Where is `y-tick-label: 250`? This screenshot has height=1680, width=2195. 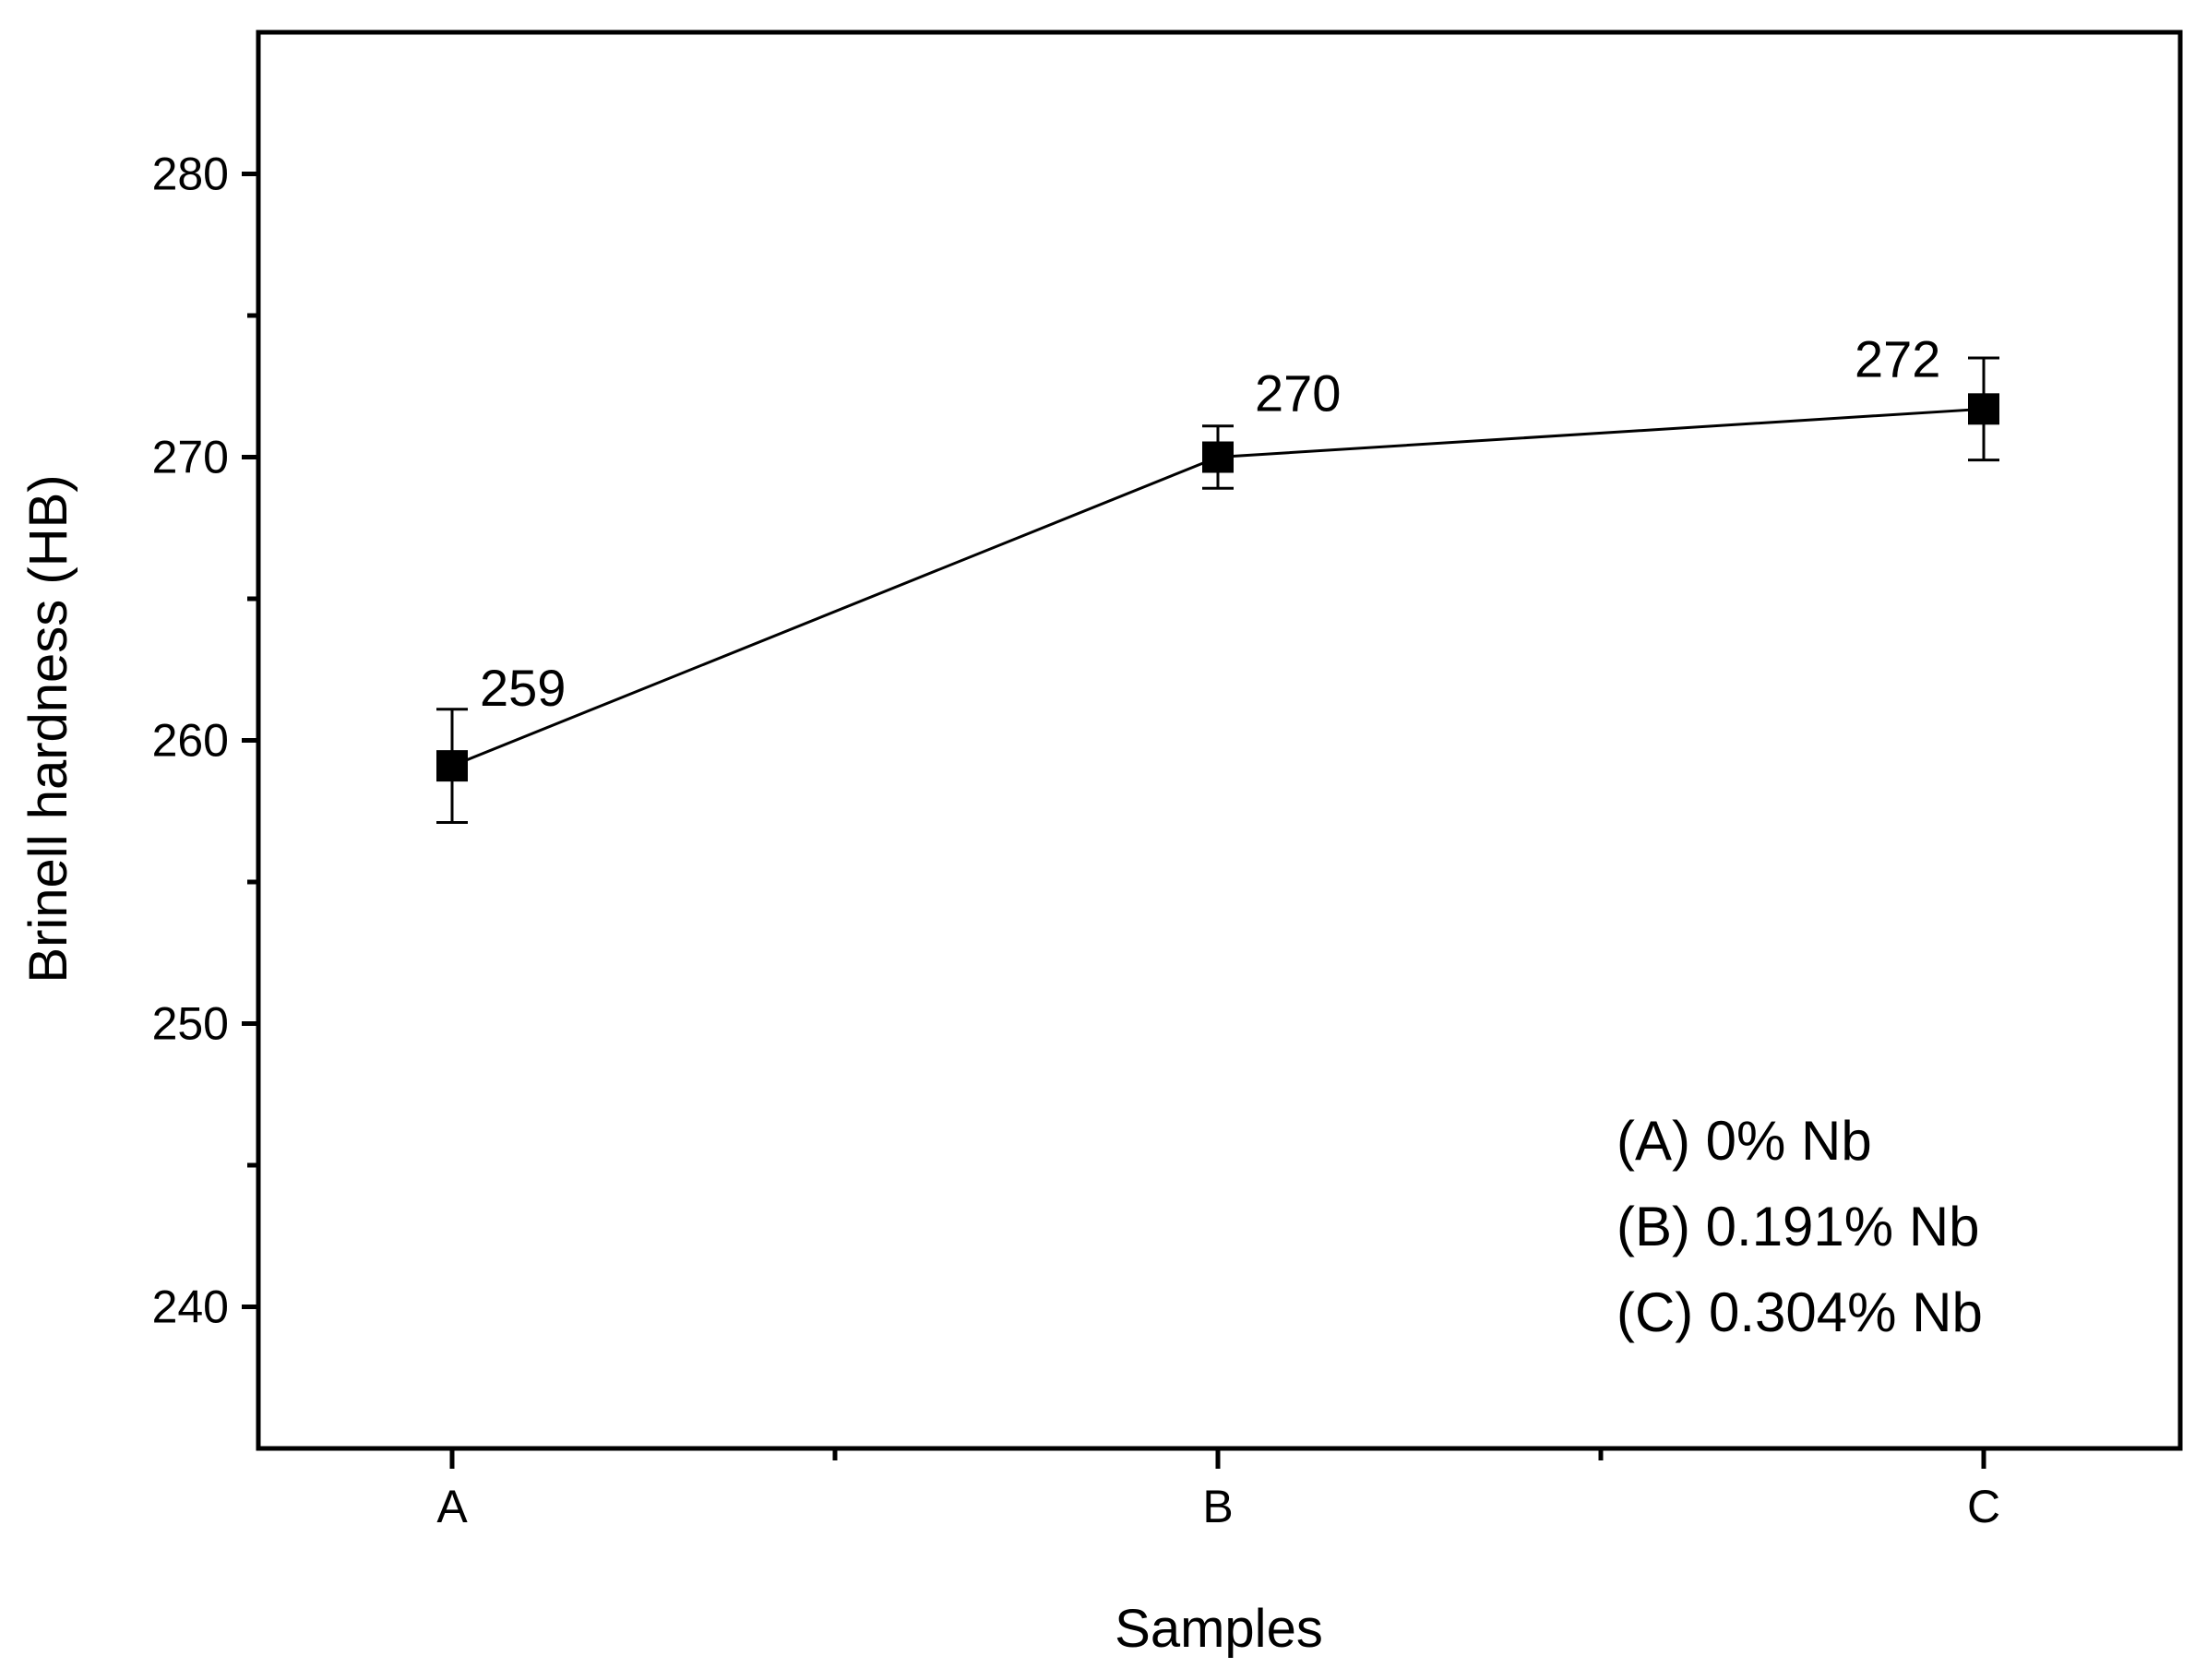
y-tick-label: 250 is located at coordinates (190, 1024).